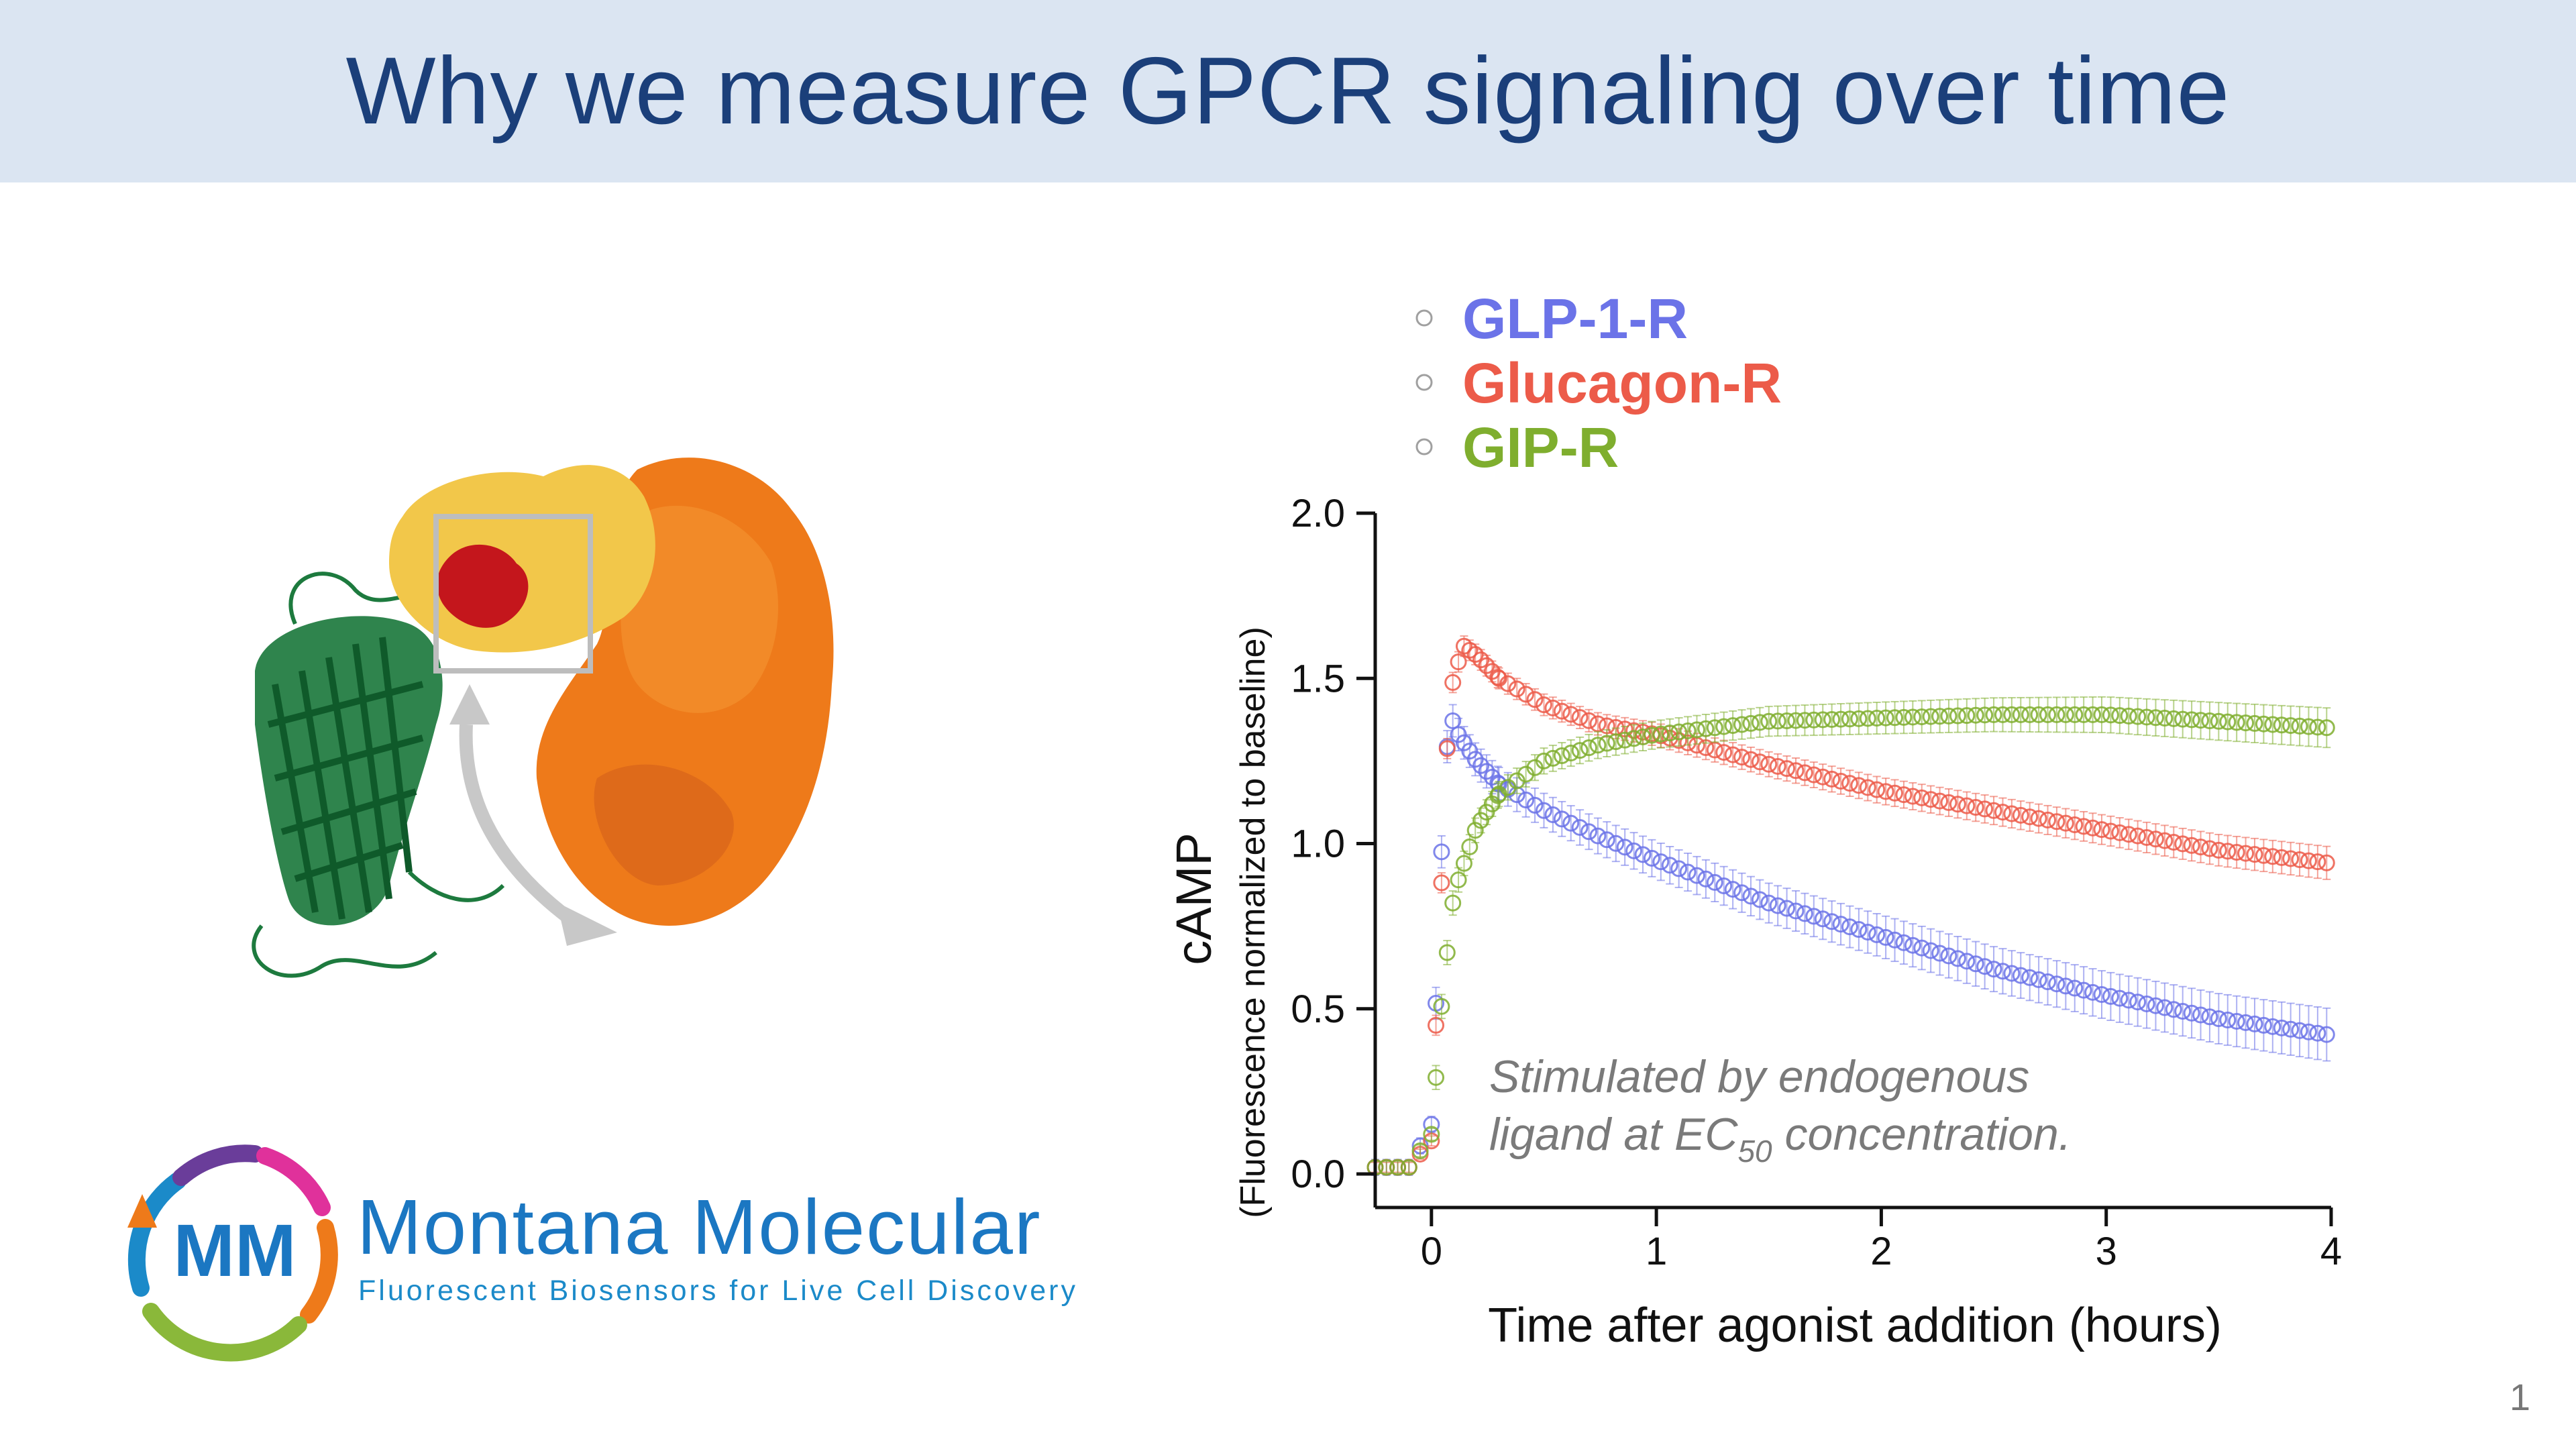 The height and width of the screenshot is (1449, 2576). Describe the element at coordinates (1575, 318) in the screenshot. I see `legend-label: GLP-1-R` at that location.